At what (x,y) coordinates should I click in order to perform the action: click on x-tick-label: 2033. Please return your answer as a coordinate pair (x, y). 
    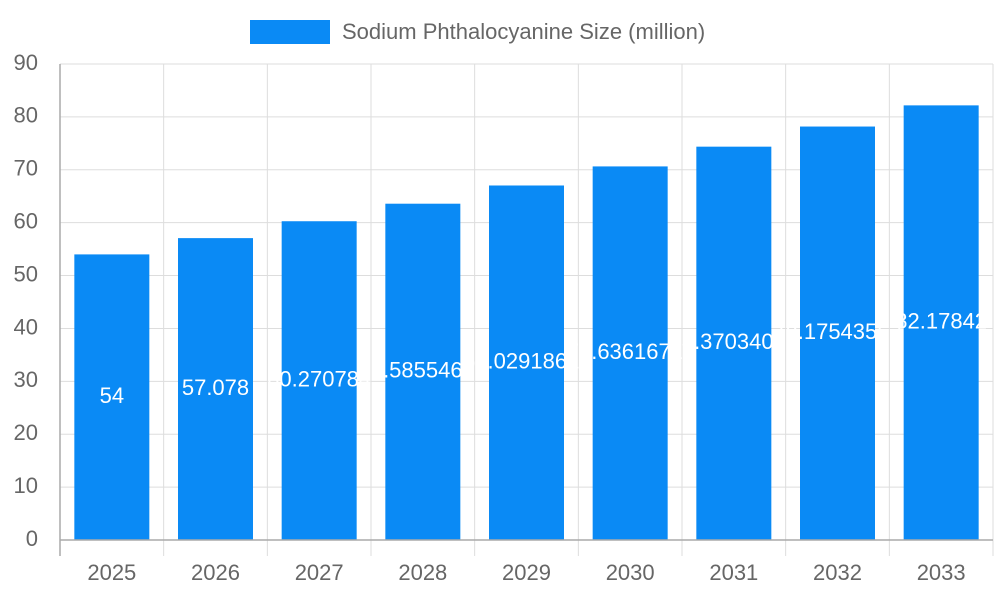
    Looking at the image, I should click on (941, 572).